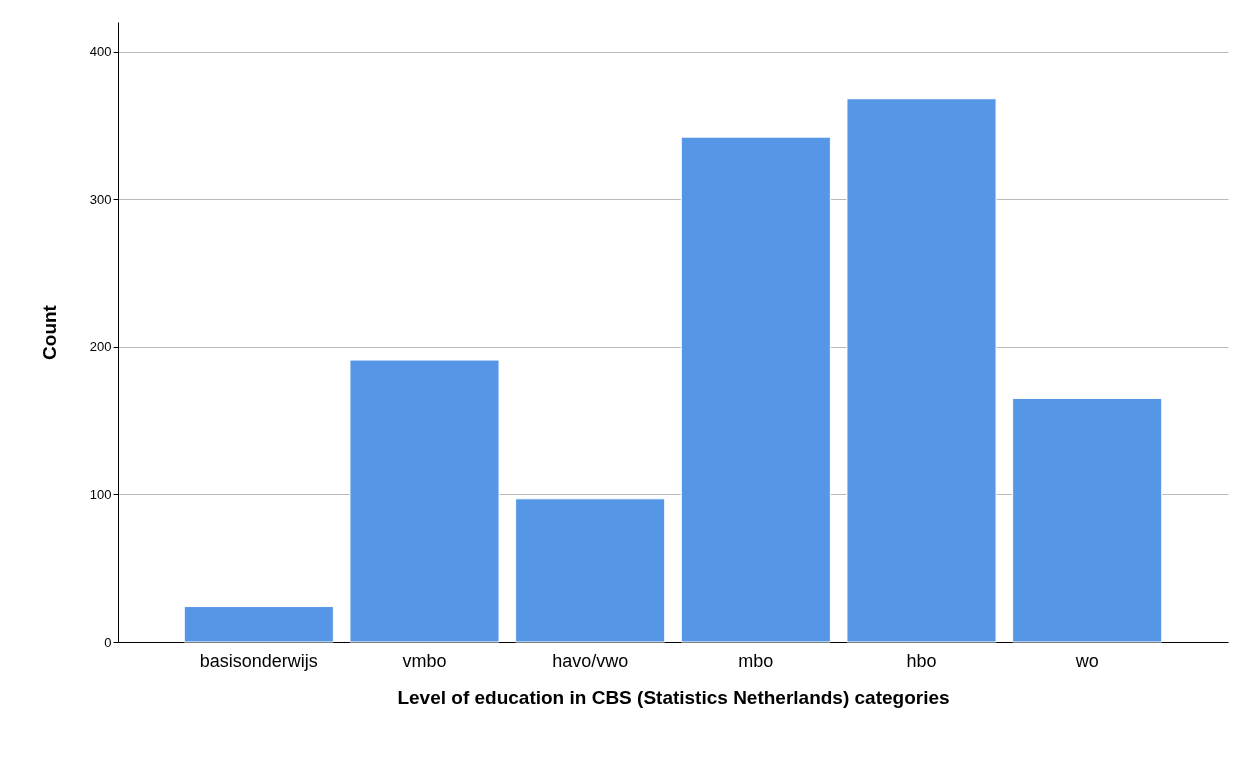 This screenshot has width=1244, height=776. What do you see at coordinates (49, 332) in the screenshot?
I see `y-axis-title: Count` at bounding box center [49, 332].